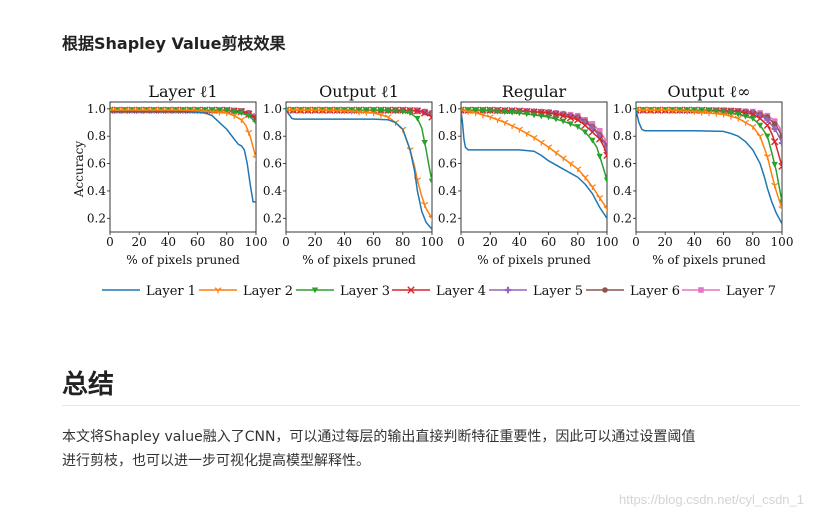 Image resolution: width=813 pixels, height=516 pixels. I want to click on legend-item: Layer 6, so click(633, 291).